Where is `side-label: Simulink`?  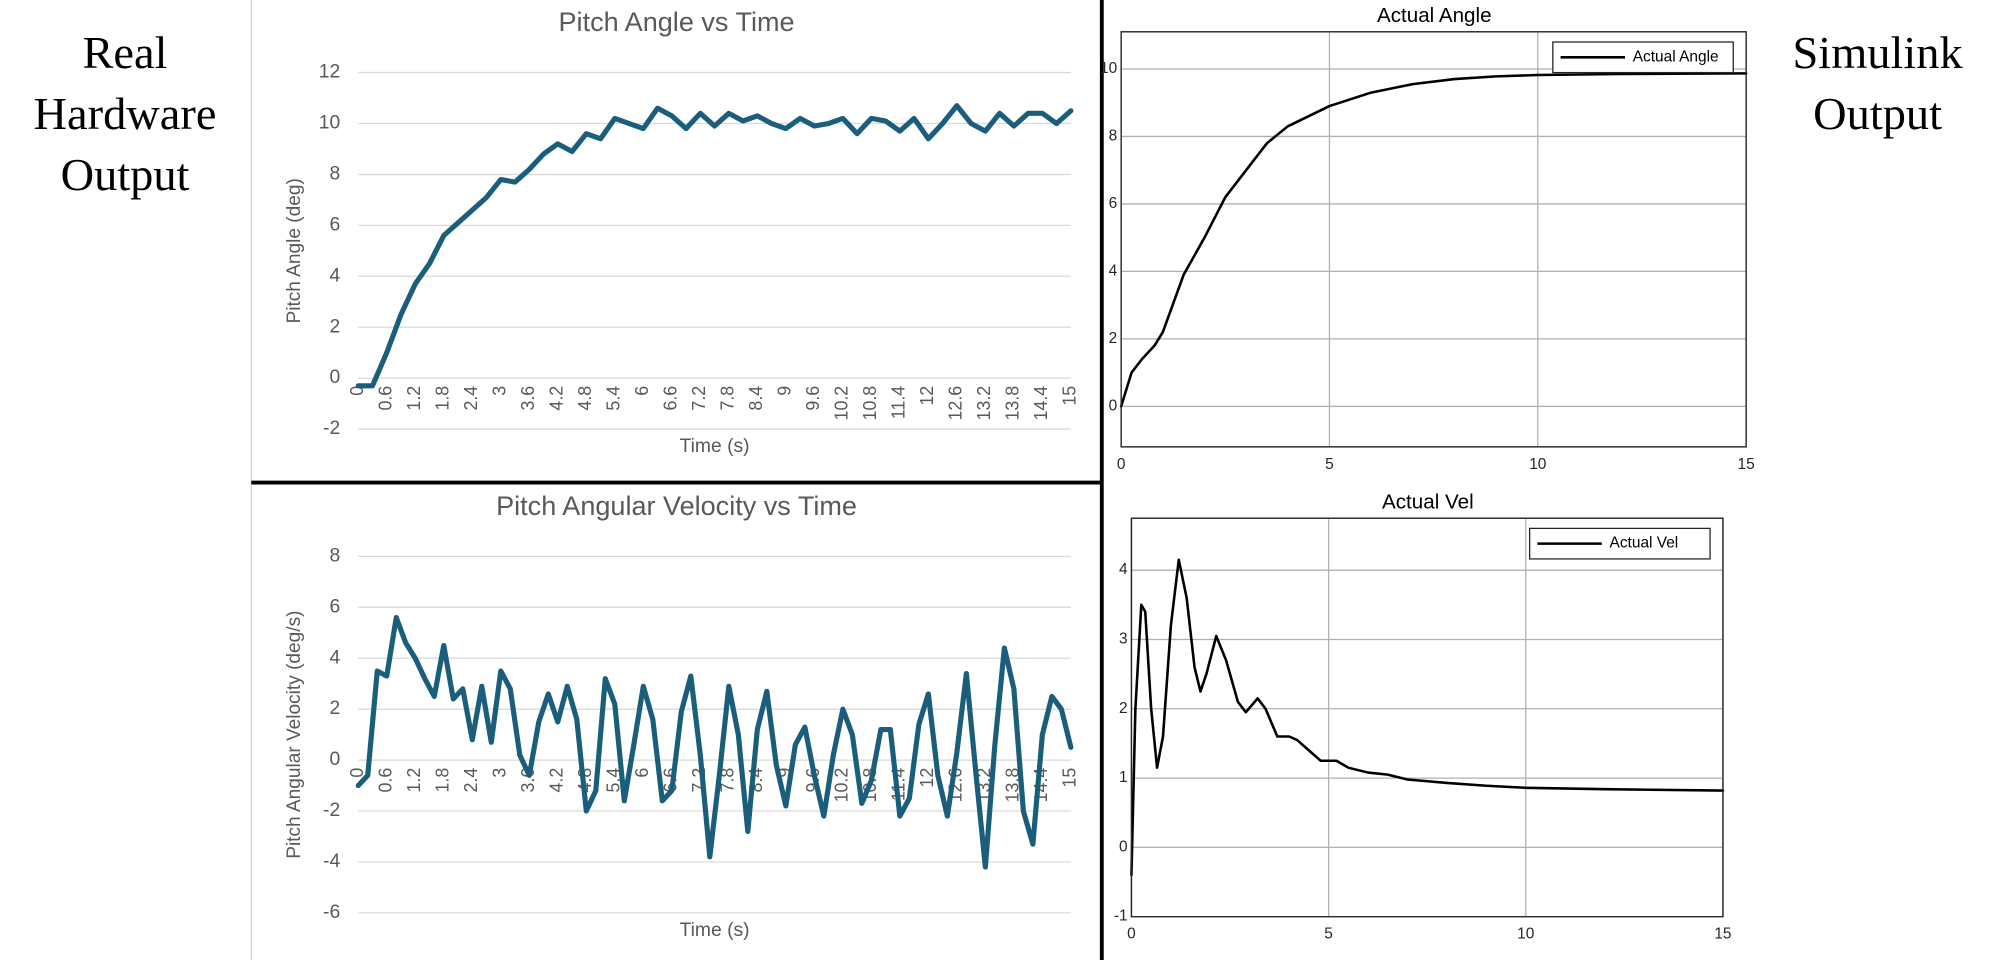
side-label: Simulink is located at coordinates (1878, 52).